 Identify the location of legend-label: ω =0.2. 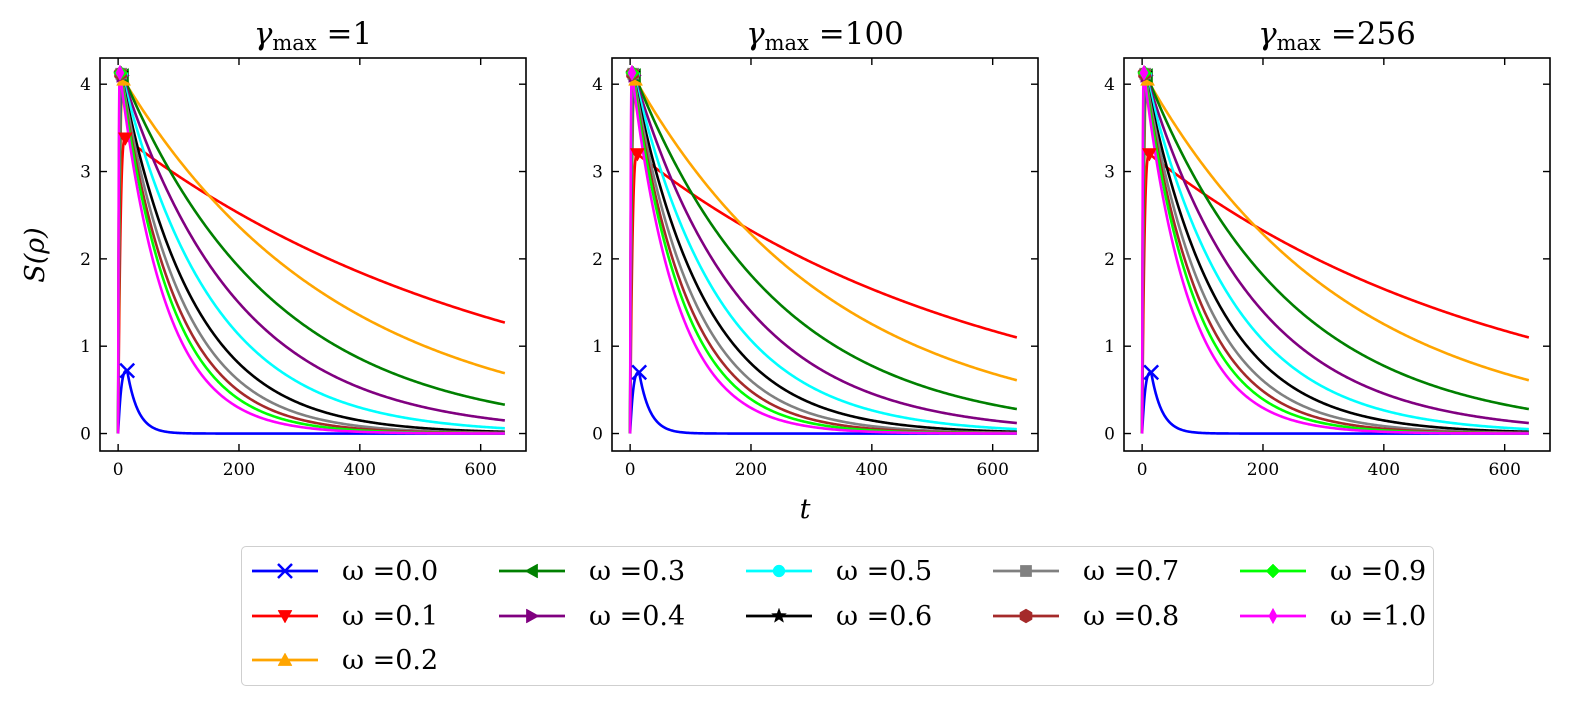
(390, 660).